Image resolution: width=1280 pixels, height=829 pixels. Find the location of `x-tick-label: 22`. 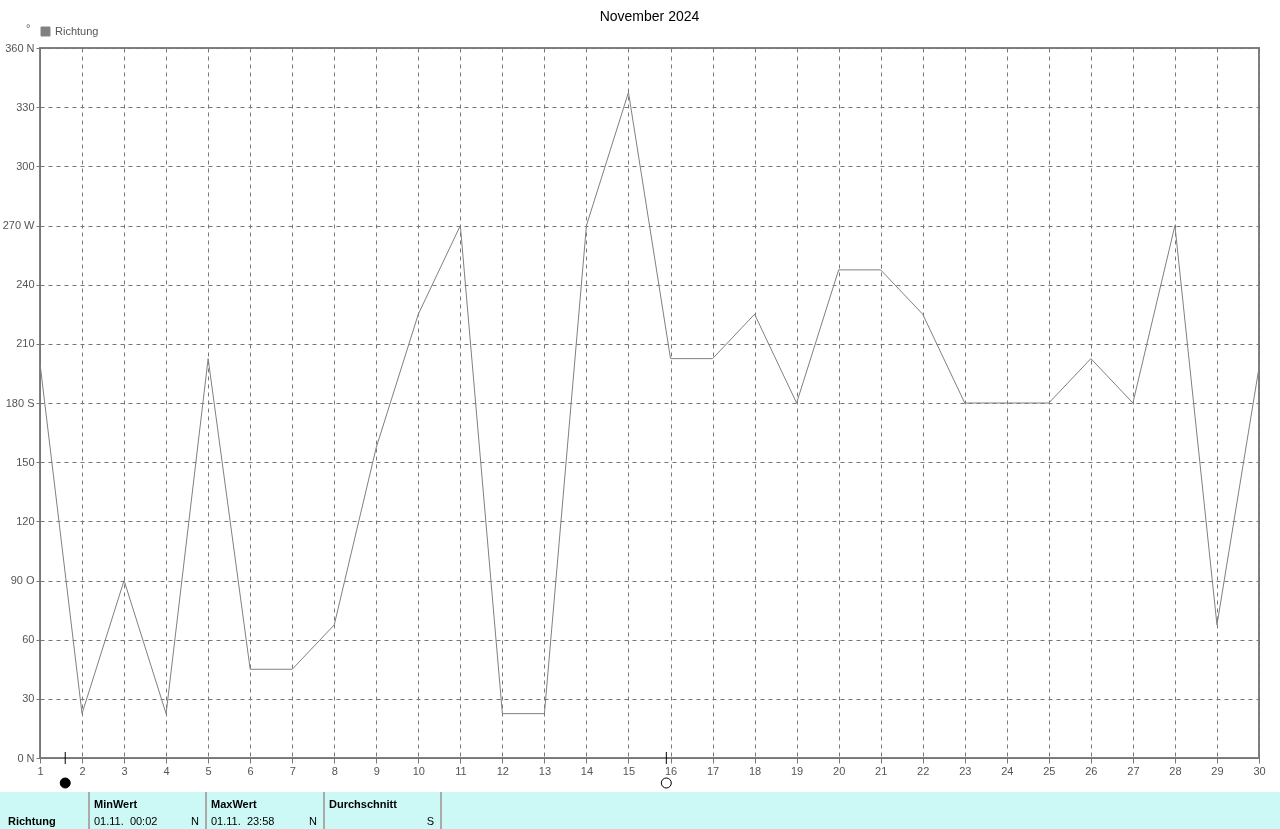

x-tick-label: 22 is located at coordinates (923, 770).